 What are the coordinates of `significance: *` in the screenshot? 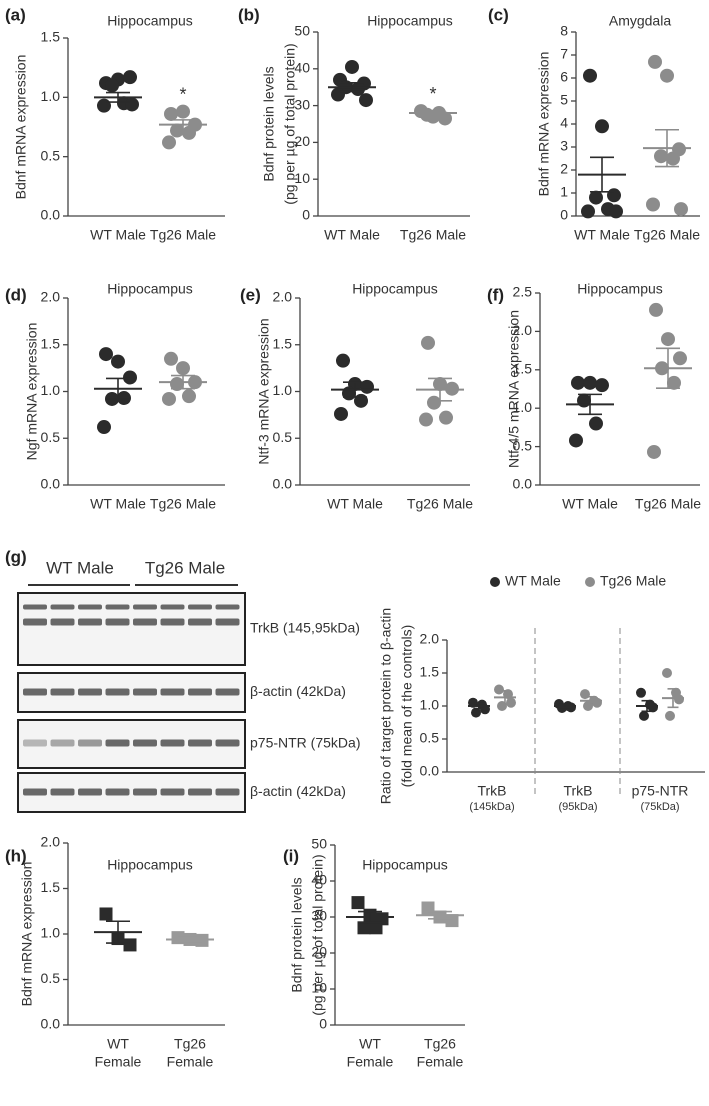 It's located at (182, 94).